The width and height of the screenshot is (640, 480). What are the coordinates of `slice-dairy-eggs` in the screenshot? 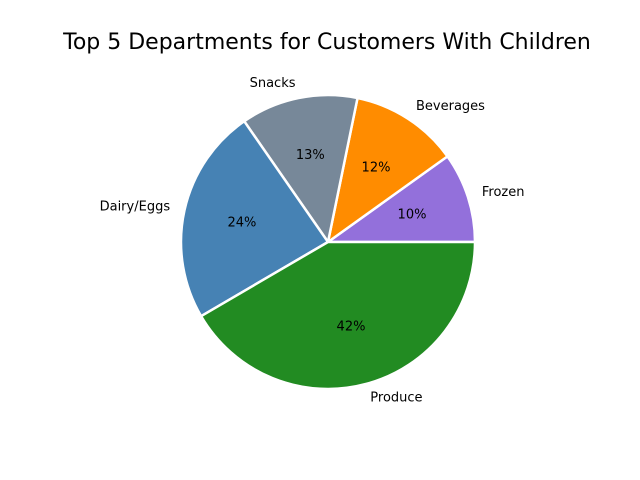 It's located at (254, 218).